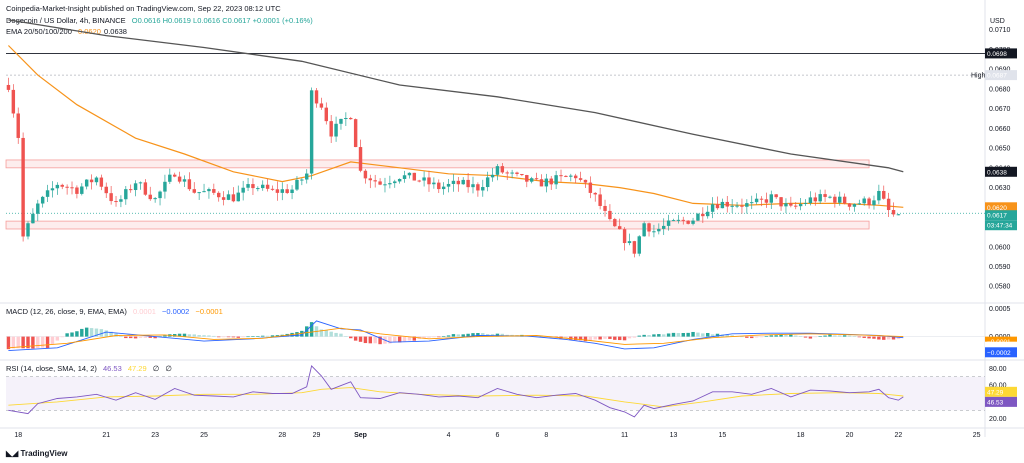 The width and height of the screenshot is (1024, 463). I want to click on macd-value-signal: −0.0001, so click(209, 311).